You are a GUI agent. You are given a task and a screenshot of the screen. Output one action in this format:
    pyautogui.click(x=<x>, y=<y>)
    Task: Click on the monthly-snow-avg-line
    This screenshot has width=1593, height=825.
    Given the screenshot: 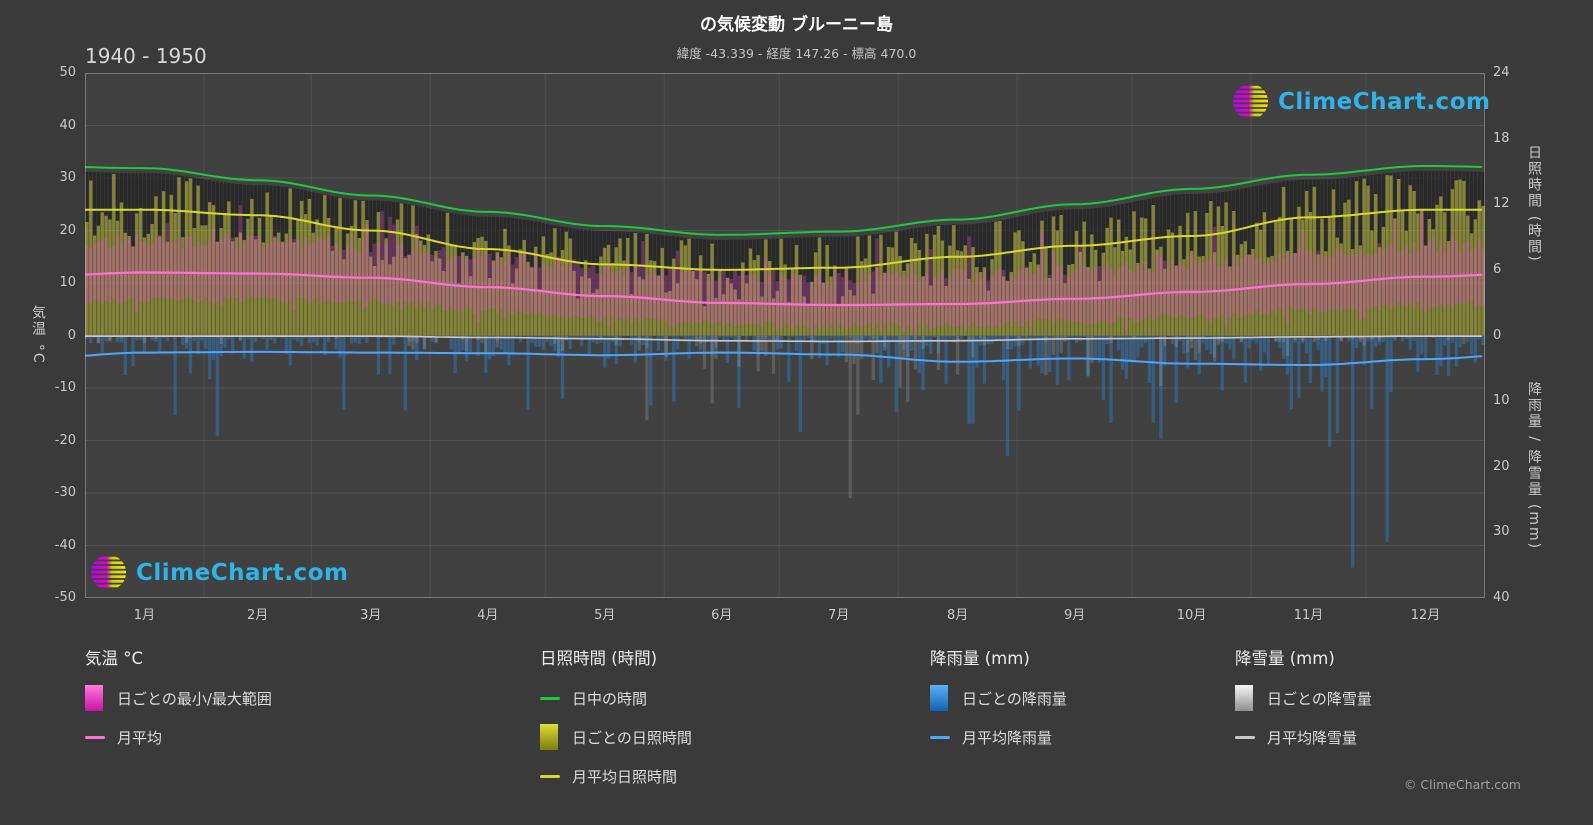 What is the action you would take?
    pyautogui.click(x=783, y=339)
    